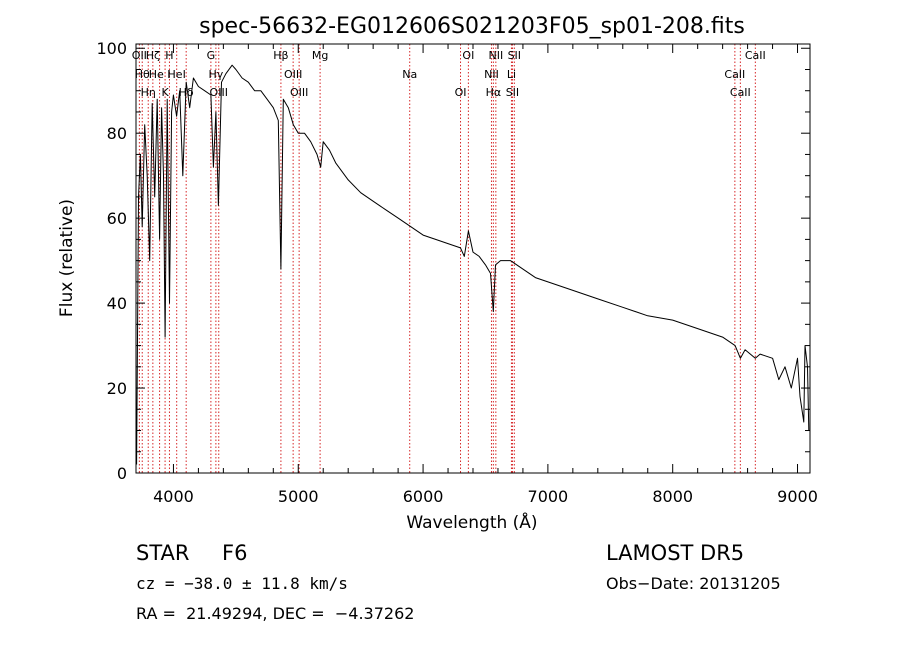 This screenshot has height=649, width=900. Describe the element at coordinates (211, 55) in the screenshot. I see `line-marker-label: G` at that location.